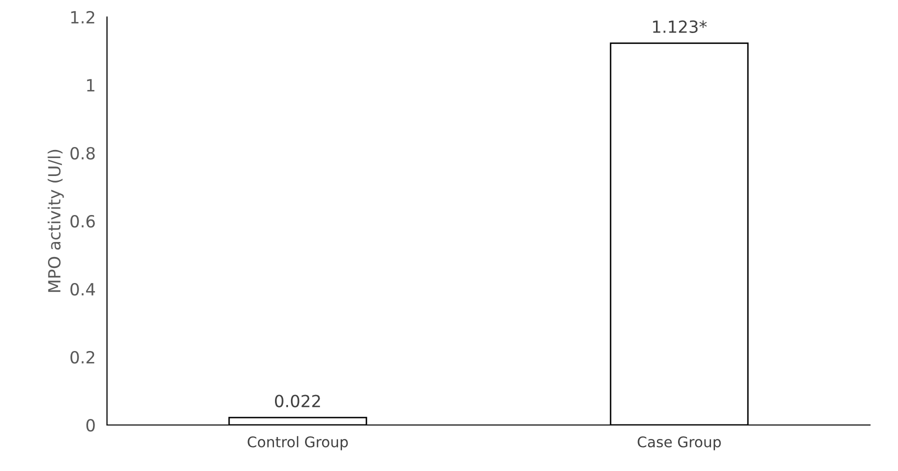 This screenshot has height=471, width=898. What do you see at coordinates (82, 153) in the screenshot?
I see `y-tick-label: 0.8` at bounding box center [82, 153].